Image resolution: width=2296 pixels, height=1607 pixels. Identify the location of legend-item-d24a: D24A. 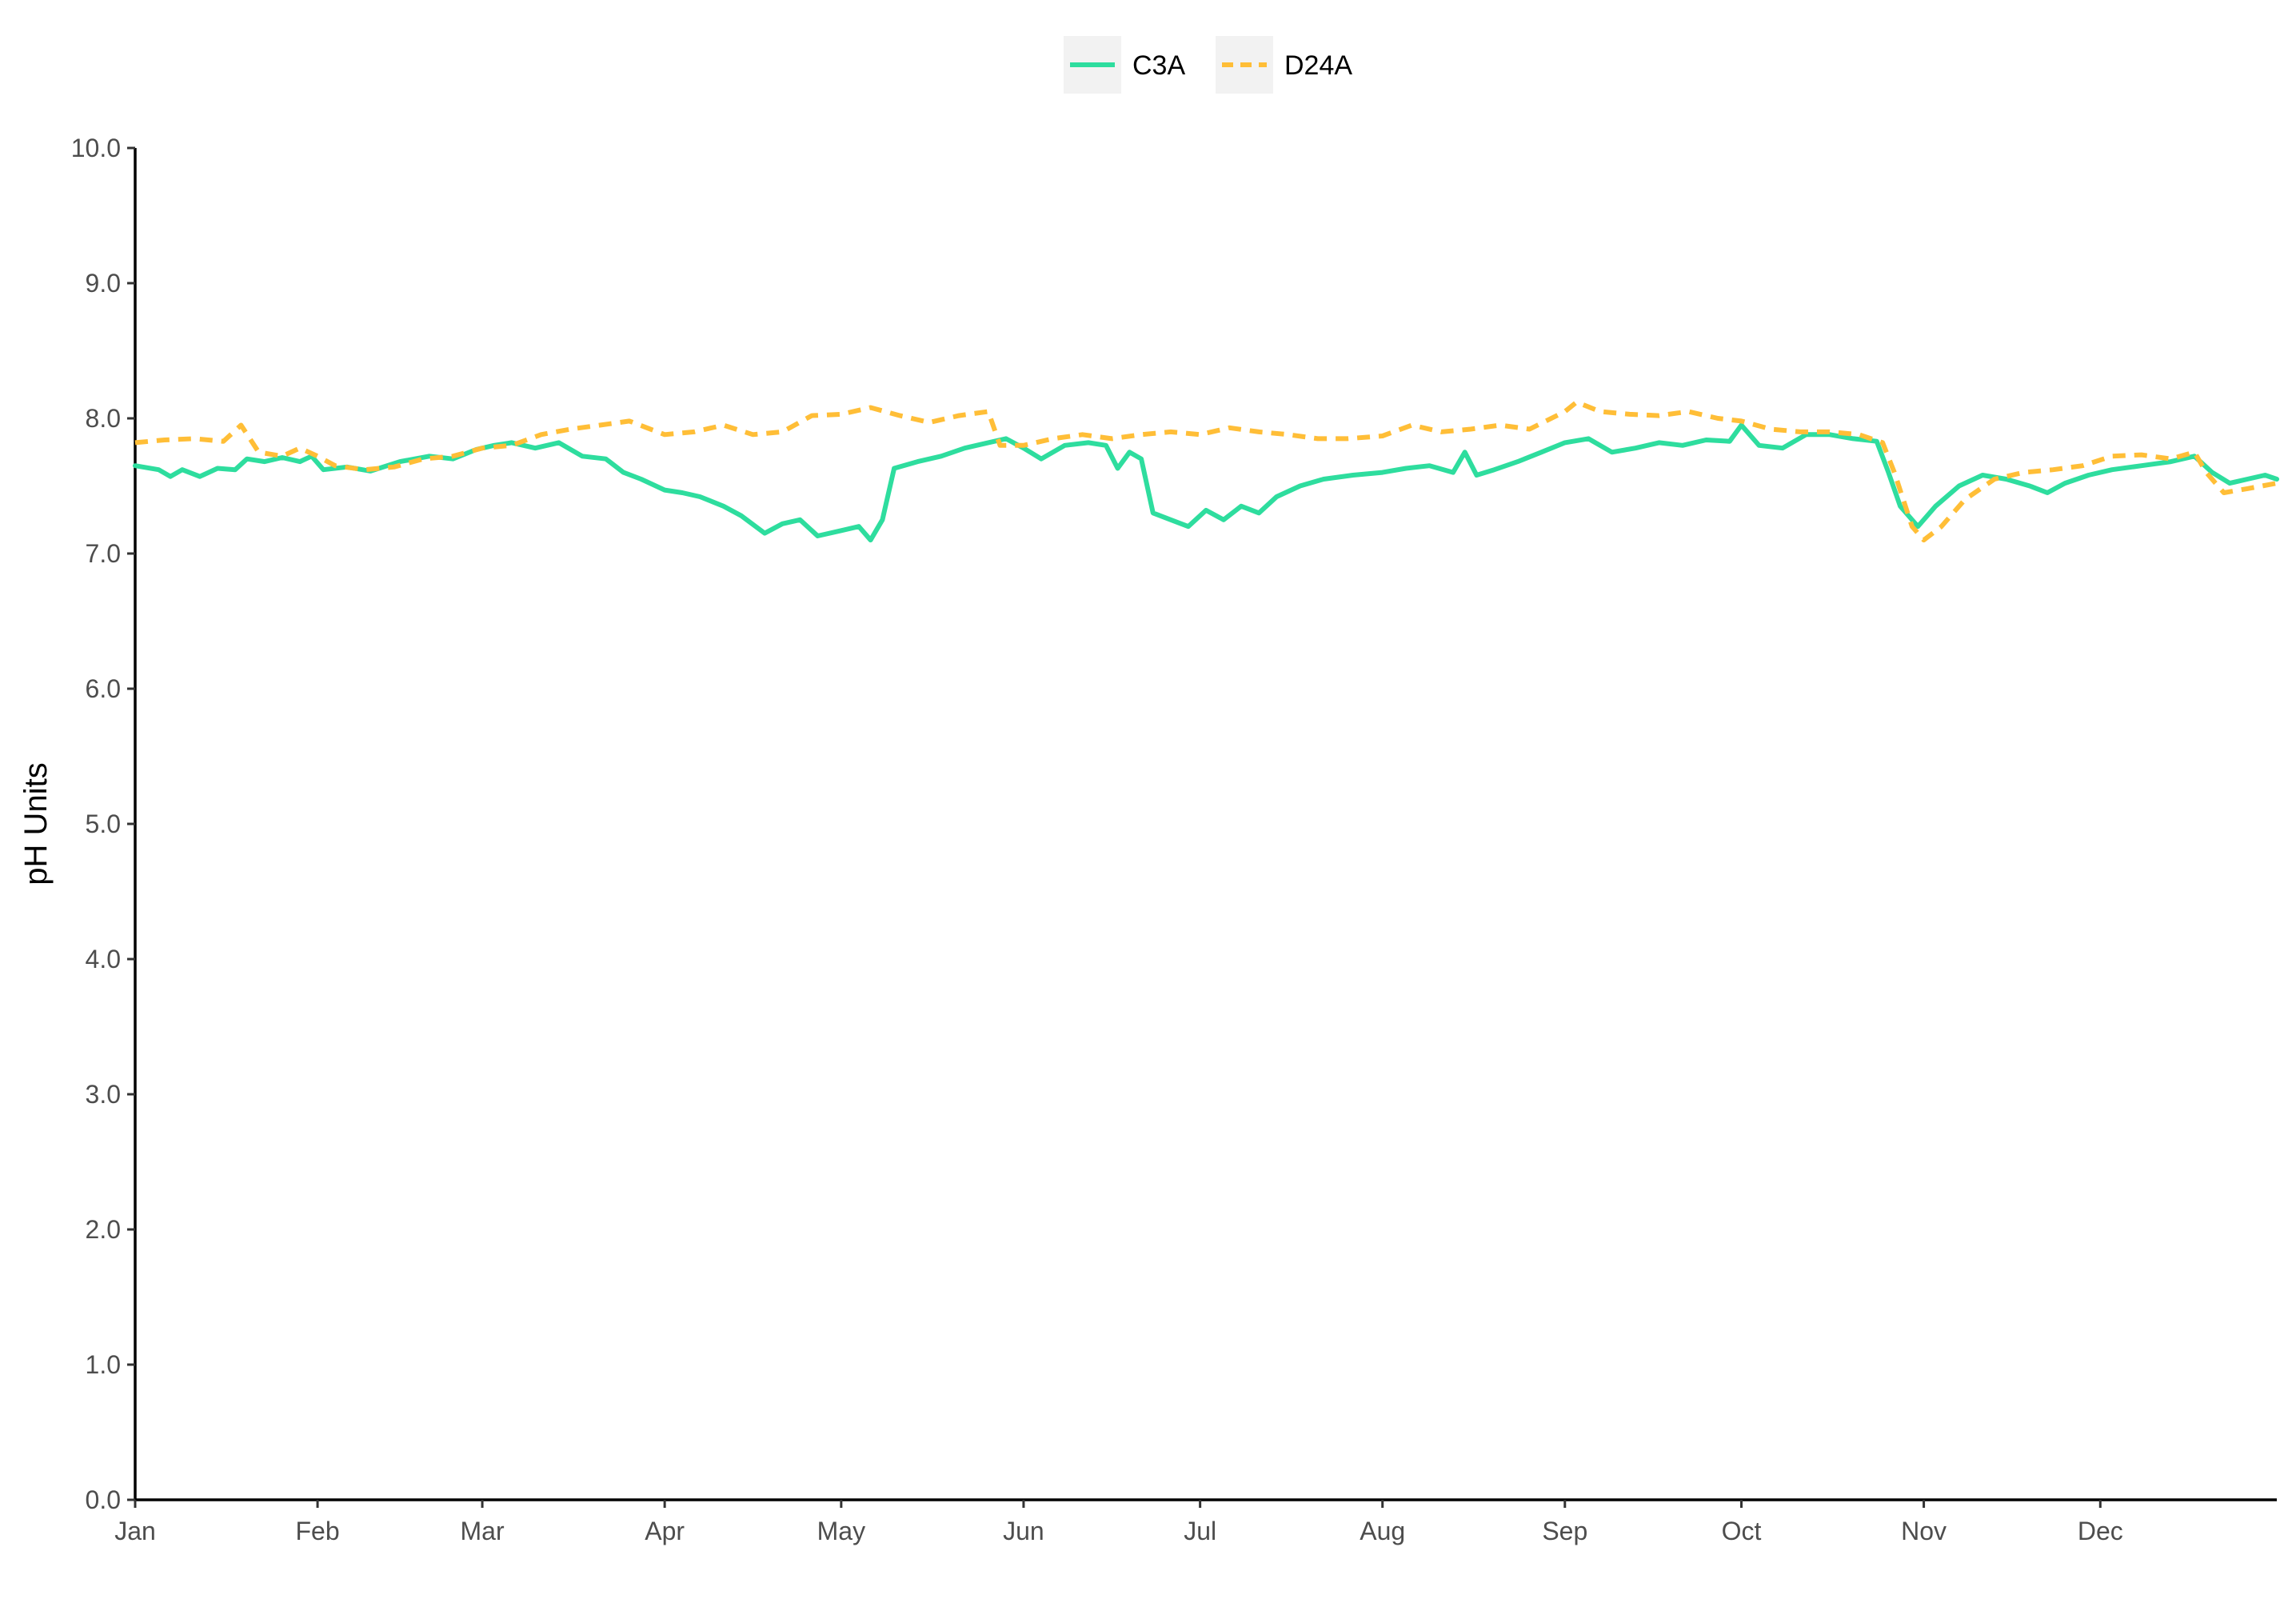
(1284, 65).